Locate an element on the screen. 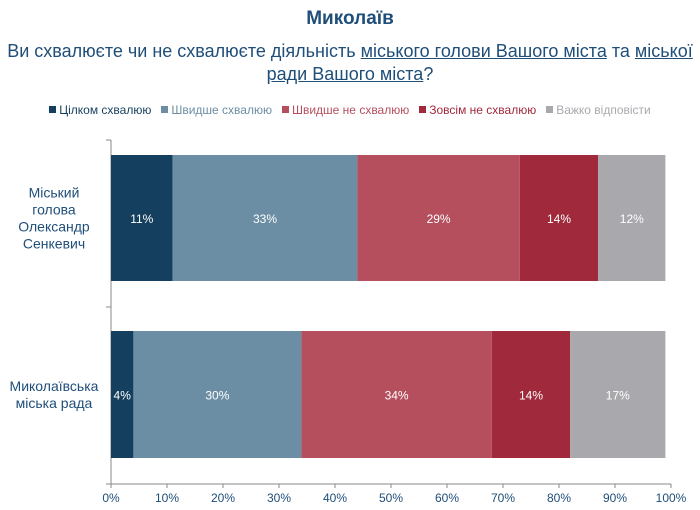 The image size is (700, 510). category-label-line: міська рада is located at coordinates (54, 403).